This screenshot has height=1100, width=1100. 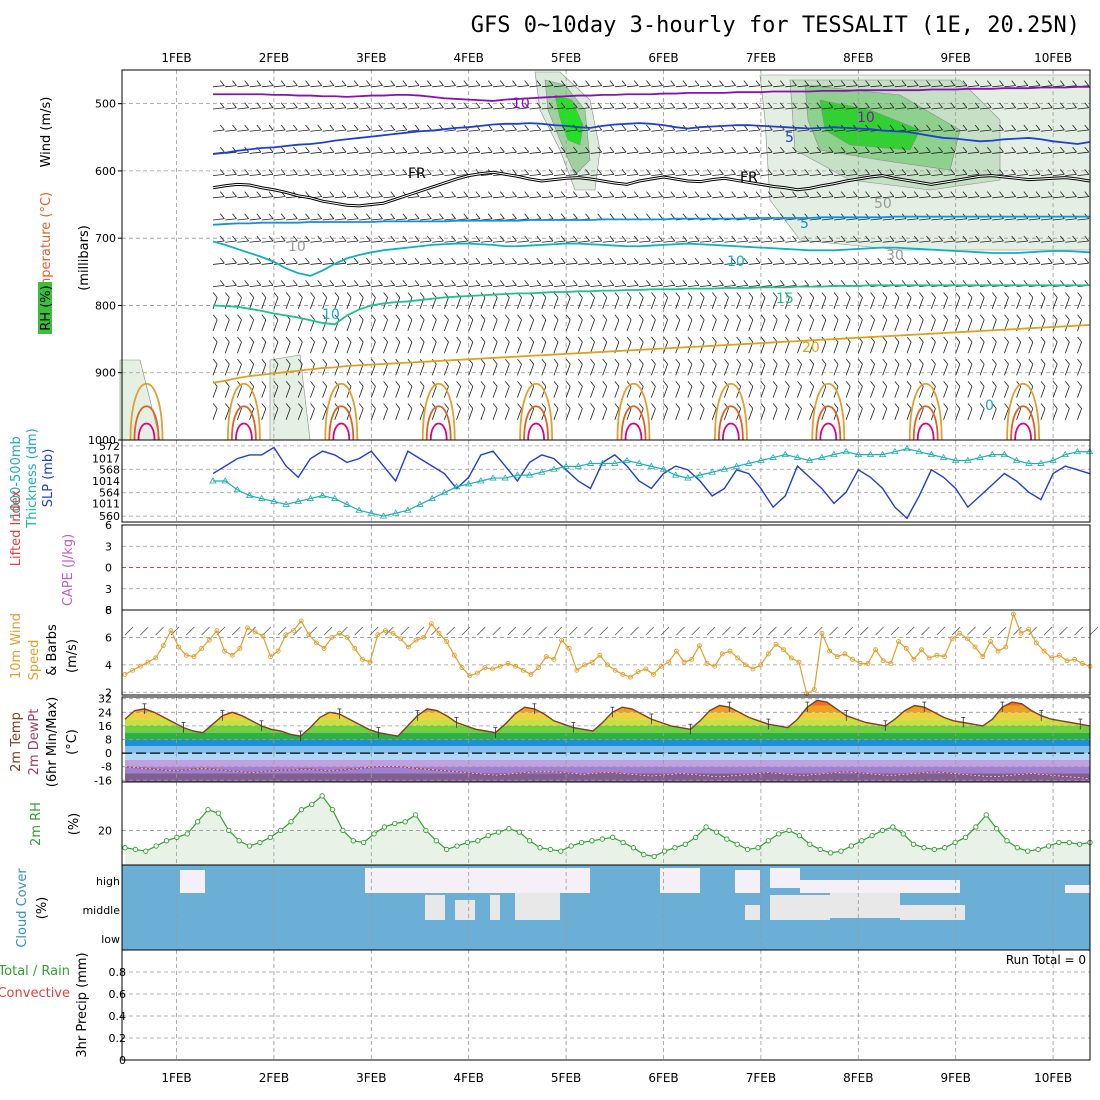 What do you see at coordinates (16, 527) in the screenshot?
I see `panel-label-lifted-index: Lifted Index` at bounding box center [16, 527].